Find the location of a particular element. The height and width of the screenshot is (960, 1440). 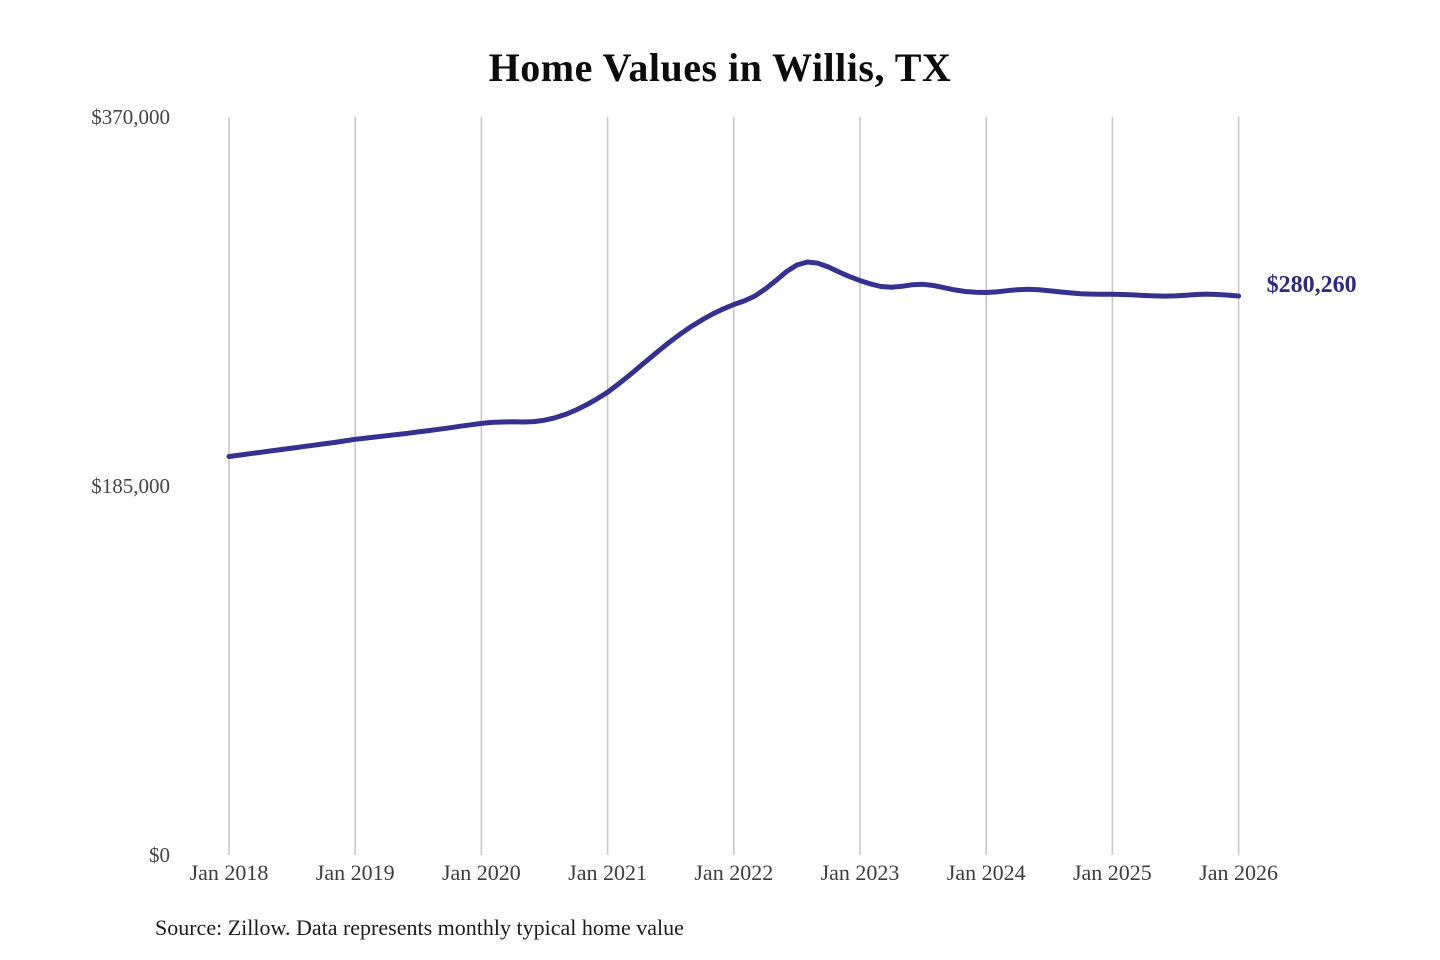

y-axis-tick-185000: $185,000 is located at coordinates (130, 486).